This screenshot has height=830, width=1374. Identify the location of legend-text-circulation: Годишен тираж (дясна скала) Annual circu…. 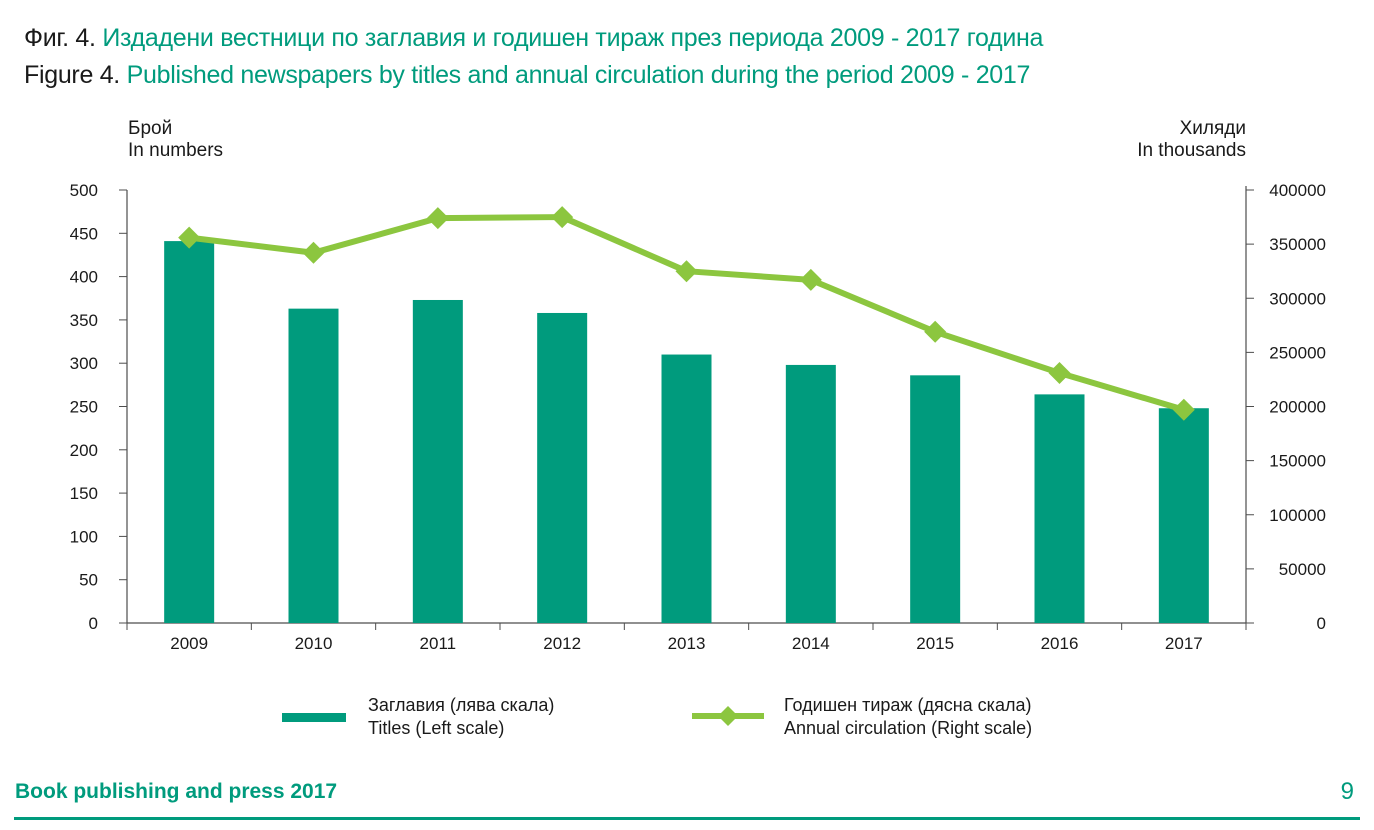
(908, 717).